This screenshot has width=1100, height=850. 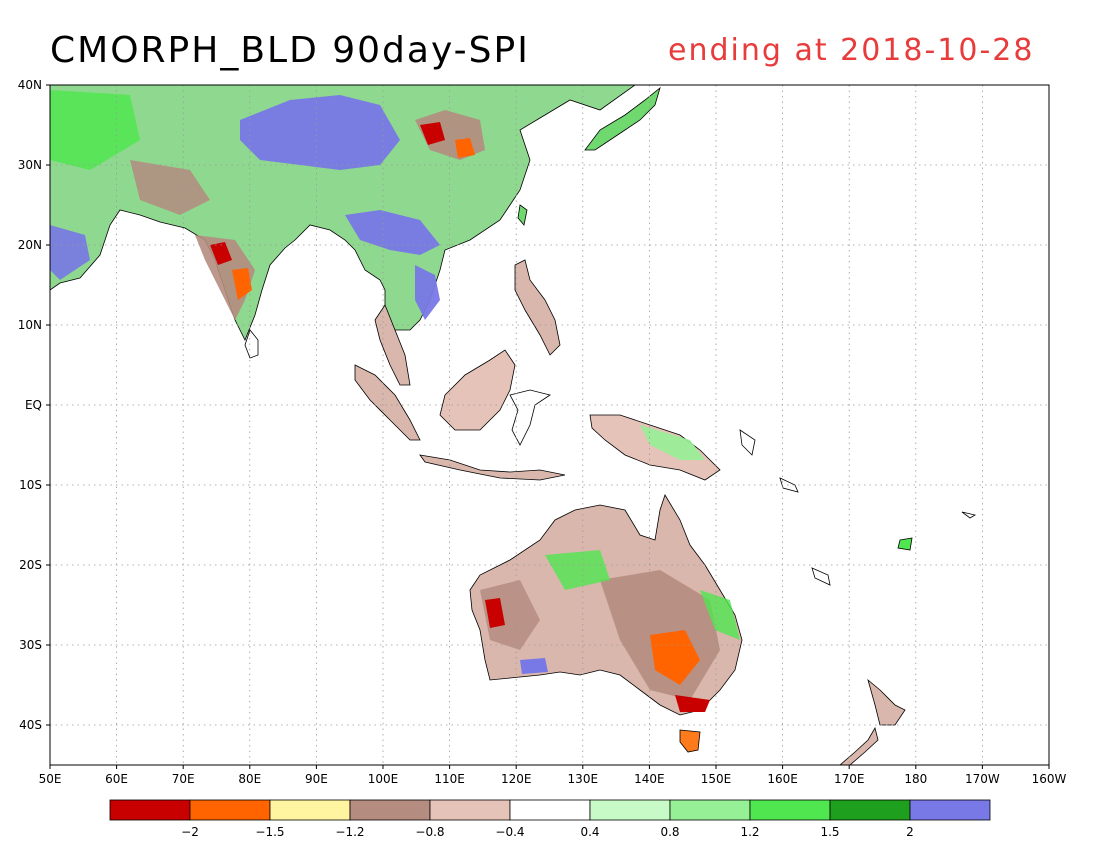 What do you see at coordinates (290, 50) in the screenshot?
I see `map-title: CMORPH_BLD 90day-SPI` at bounding box center [290, 50].